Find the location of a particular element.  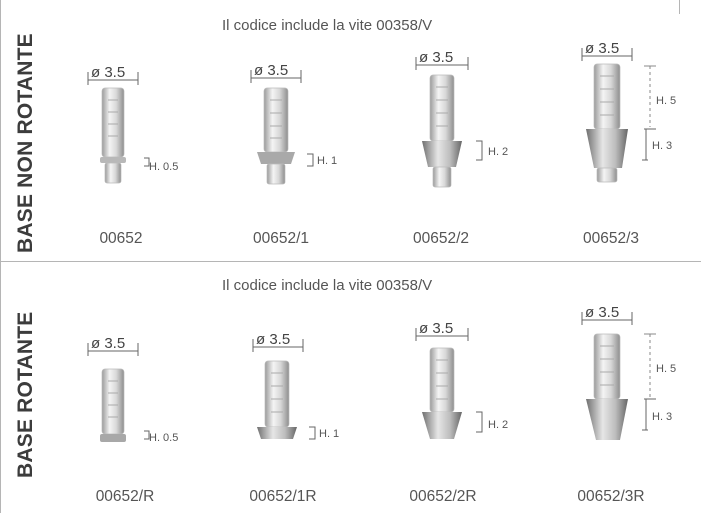

product-code: 00652/2R is located at coordinates (443, 496).